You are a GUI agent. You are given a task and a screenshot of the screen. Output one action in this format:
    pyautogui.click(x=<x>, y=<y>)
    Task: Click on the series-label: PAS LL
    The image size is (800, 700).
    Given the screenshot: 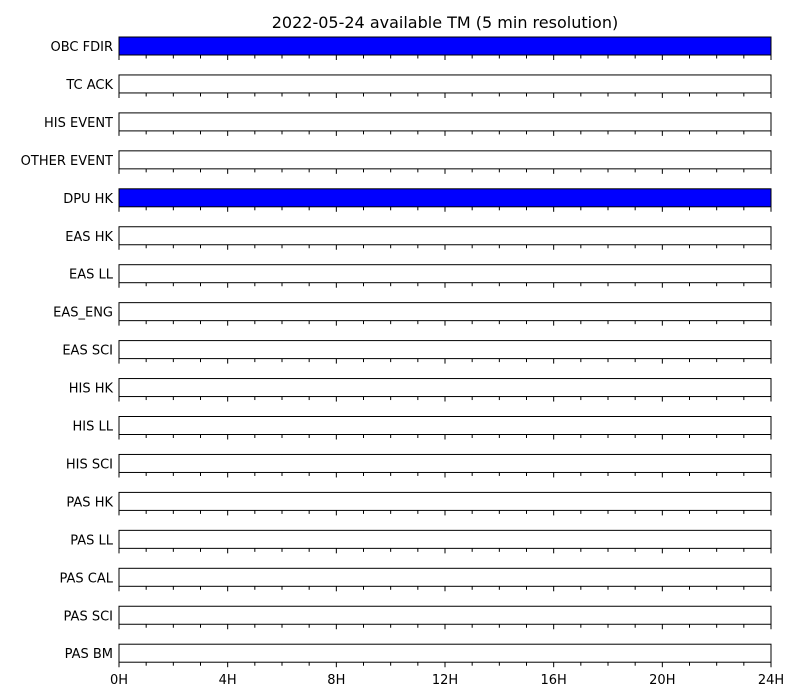 What is the action you would take?
    pyautogui.click(x=92, y=540)
    